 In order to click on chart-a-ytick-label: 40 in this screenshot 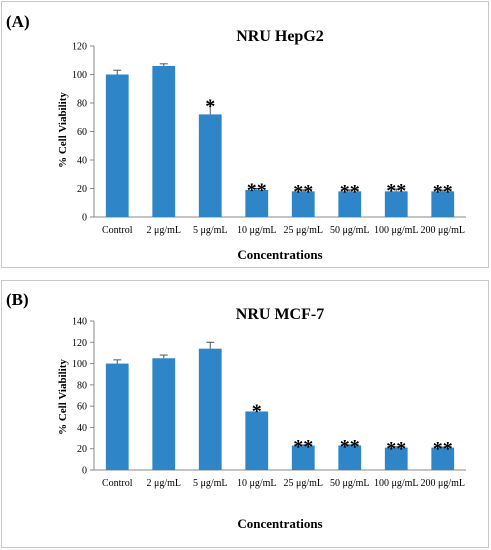, I will do `click(82, 161)`.